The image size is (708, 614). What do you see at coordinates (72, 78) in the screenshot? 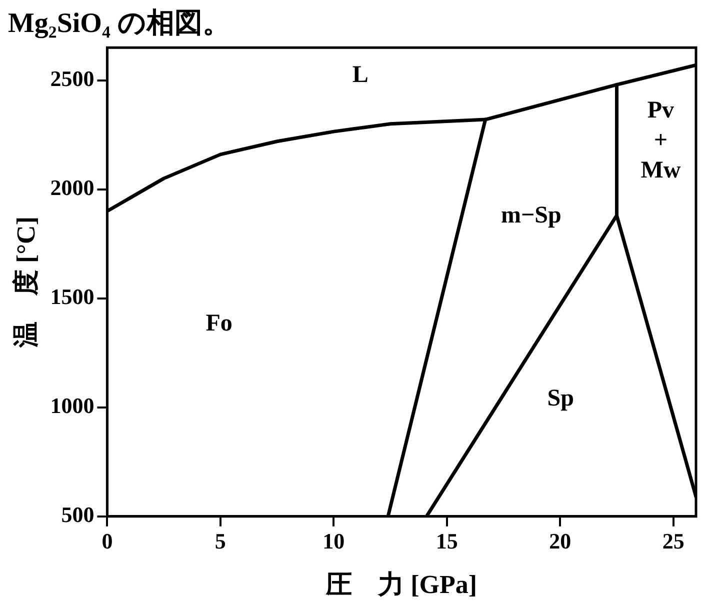
I see `y-tick-label: 2500` at bounding box center [72, 78].